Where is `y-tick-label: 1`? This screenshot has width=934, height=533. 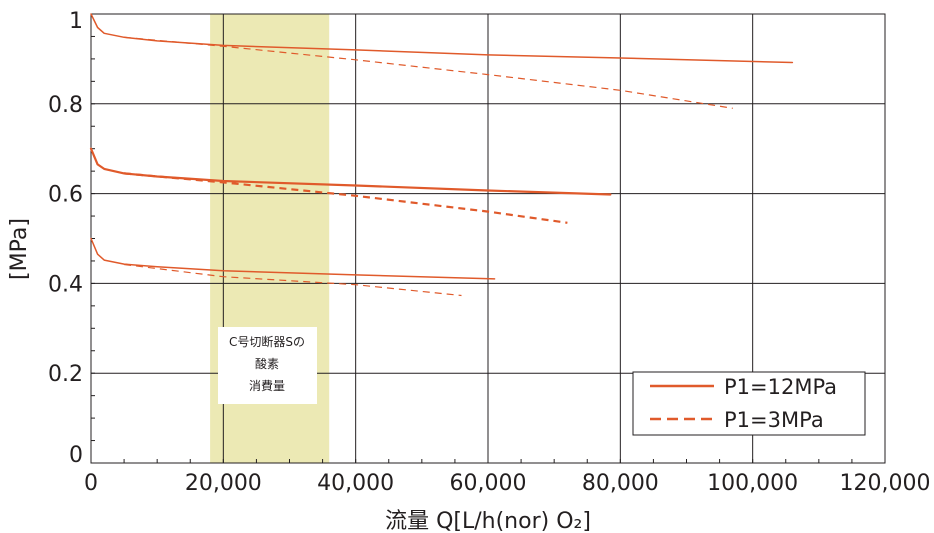
y-tick-label: 1 is located at coordinates (76, 21).